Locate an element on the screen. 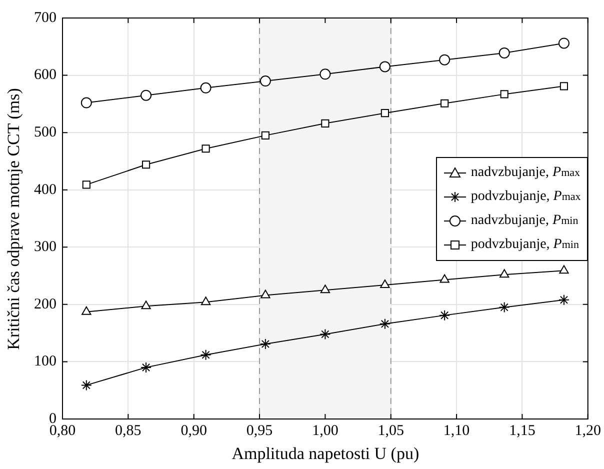 This screenshot has width=604, height=469. y-tick-label: 700 is located at coordinates (45, 18).